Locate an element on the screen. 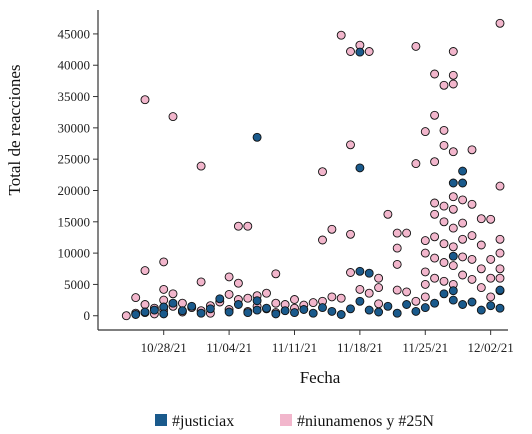 The width and height of the screenshot is (532, 434). y-tick-label: 25000 is located at coordinates (74, 159).